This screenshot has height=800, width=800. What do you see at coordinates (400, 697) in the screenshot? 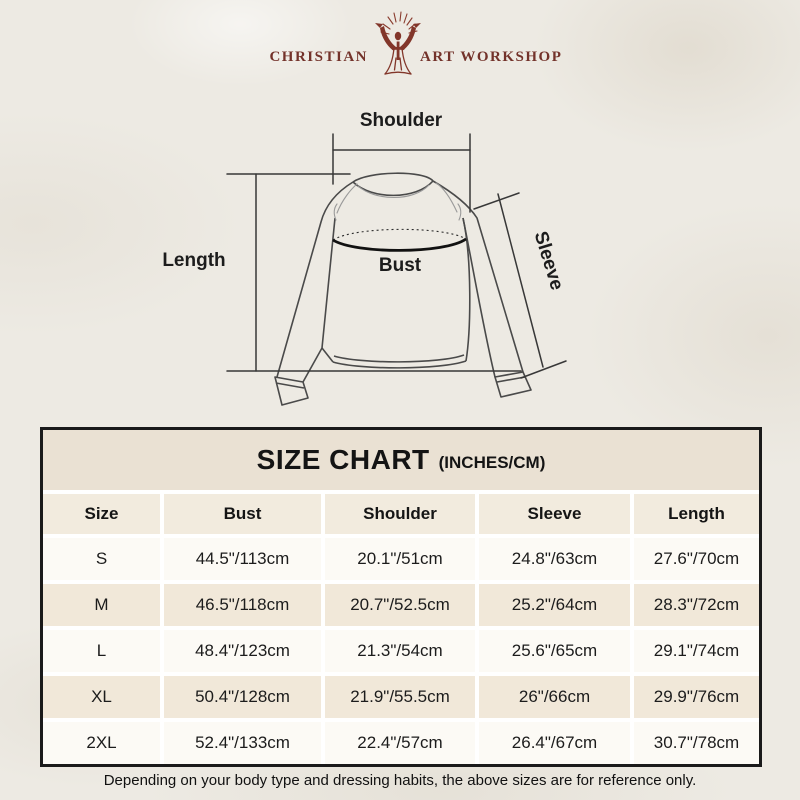
I see `measurement-cell: 21.9"/55.5cm` at bounding box center [400, 697].